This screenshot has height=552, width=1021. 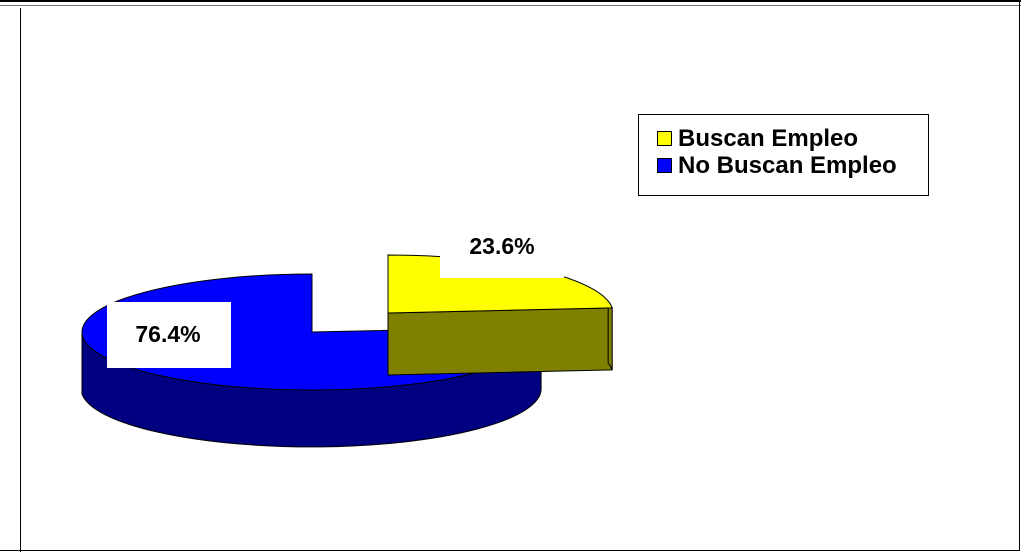 What do you see at coordinates (768, 138) in the screenshot?
I see `legend-label-buscan: Buscan Empleo` at bounding box center [768, 138].